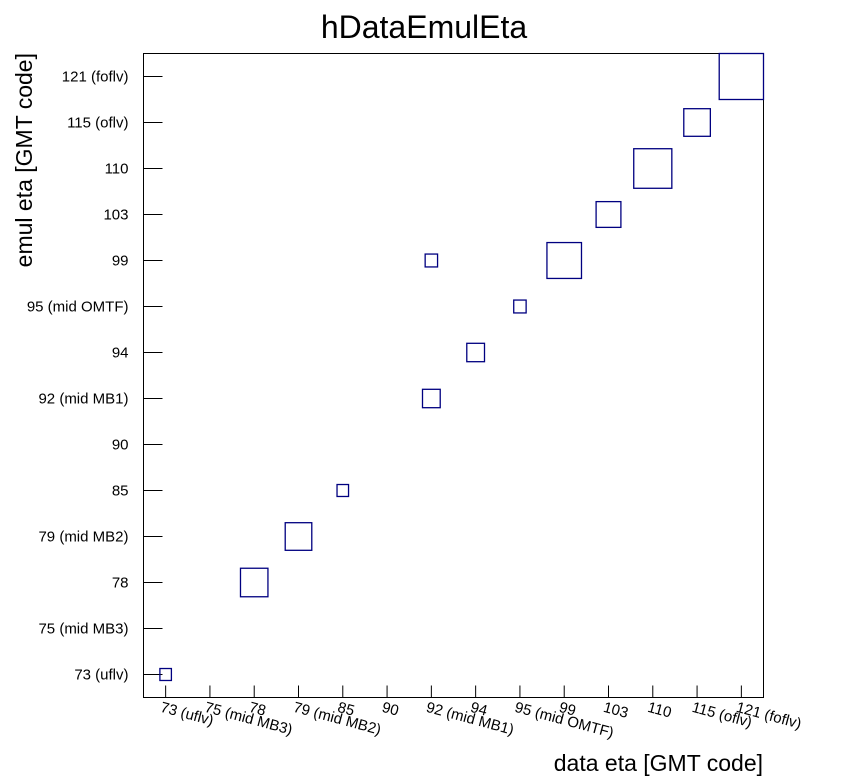  What do you see at coordinates (117, 169) in the screenshot?
I see `y-tick-label: 110` at bounding box center [117, 169].